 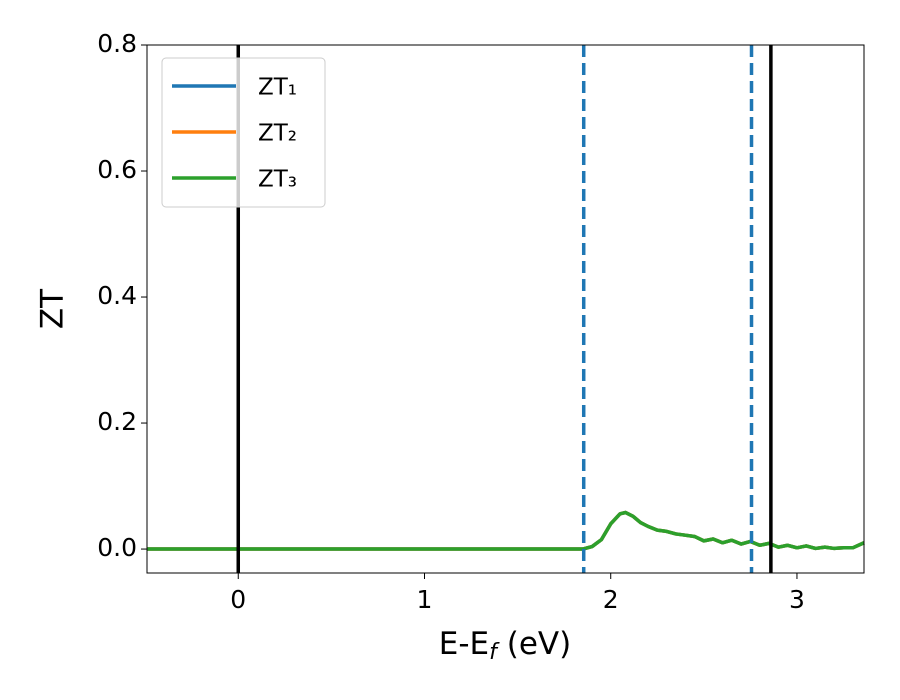 What do you see at coordinates (534, 644) in the screenshot?
I see `x-axis-label-suffix: (eV)` at bounding box center [534, 644].